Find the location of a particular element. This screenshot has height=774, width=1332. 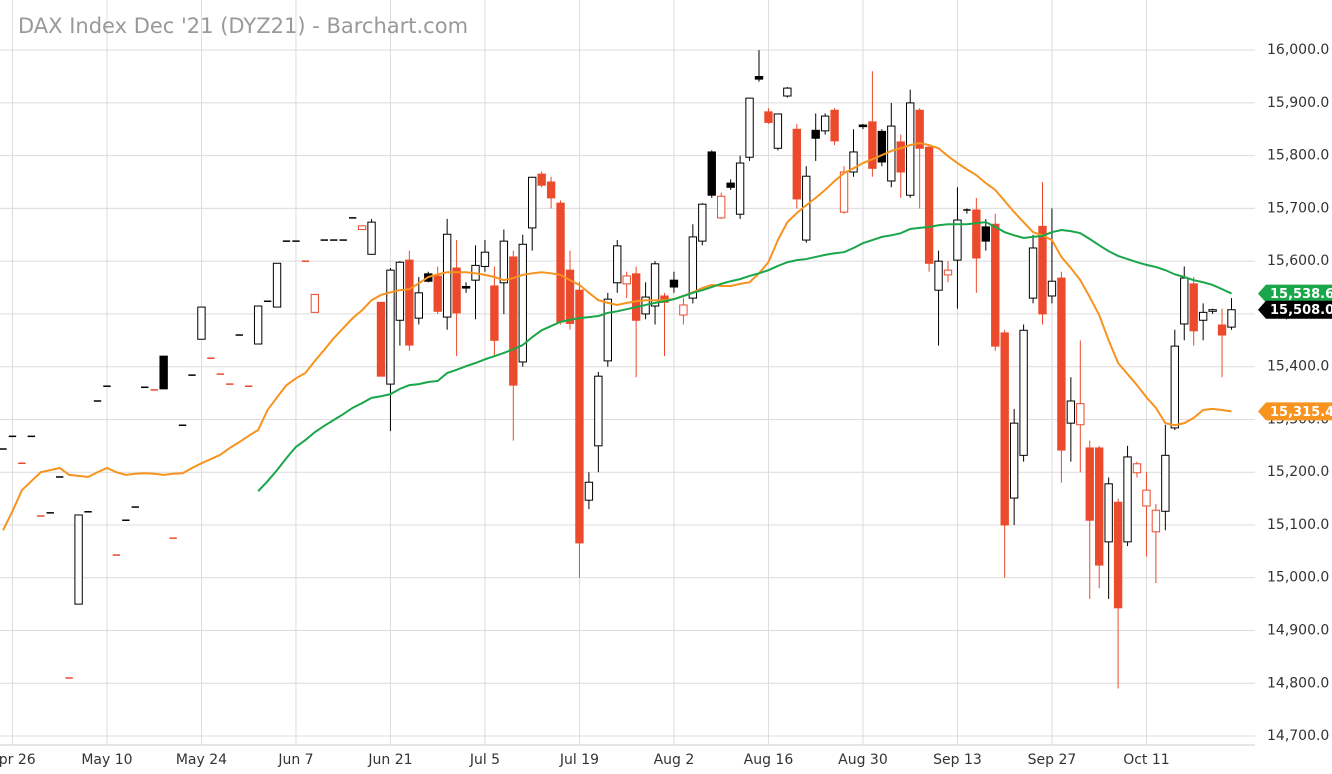

y-tick-label: 14,800.0 is located at coordinates (1298, 683).